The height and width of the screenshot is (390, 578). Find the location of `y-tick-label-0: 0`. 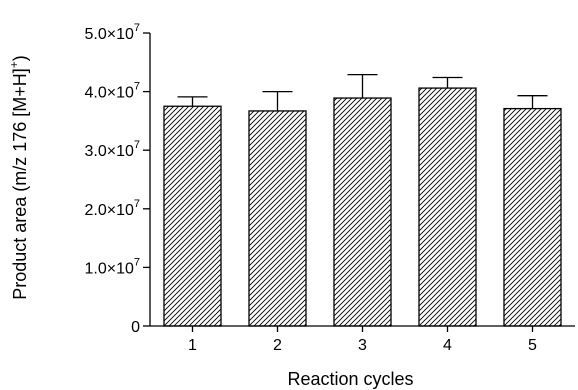

y-tick-label-0: 0 is located at coordinates (135, 327).